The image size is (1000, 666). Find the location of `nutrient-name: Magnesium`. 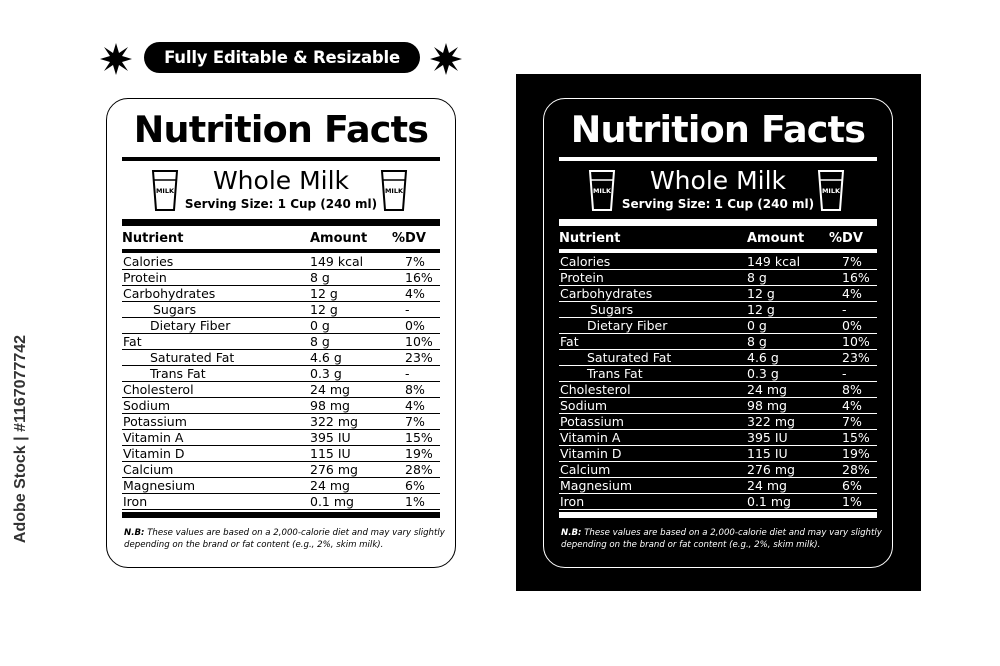

nutrient-name: Magnesium is located at coordinates (159, 485).